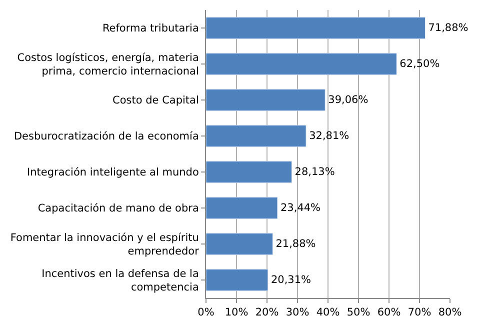 The height and width of the screenshot is (329, 490). Describe the element at coordinates (296, 244) in the screenshot. I see `data-label: 21,88%` at that location.